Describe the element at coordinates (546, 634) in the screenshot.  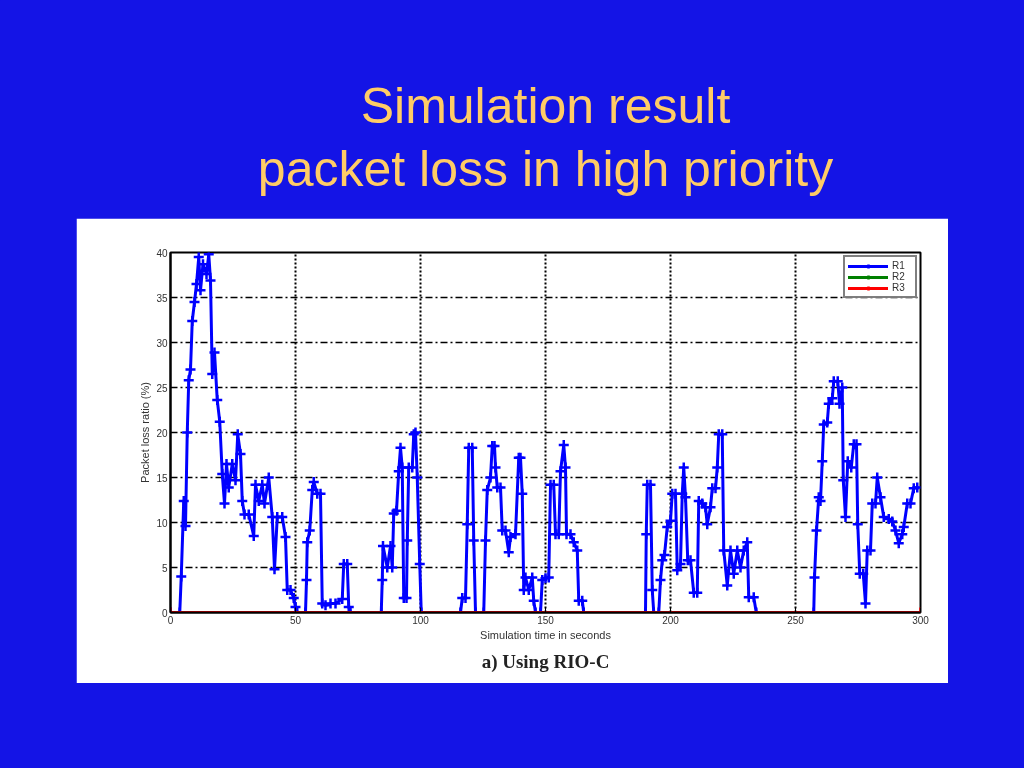
I see `x-axis-title: Simulation time in seconds` at that location.